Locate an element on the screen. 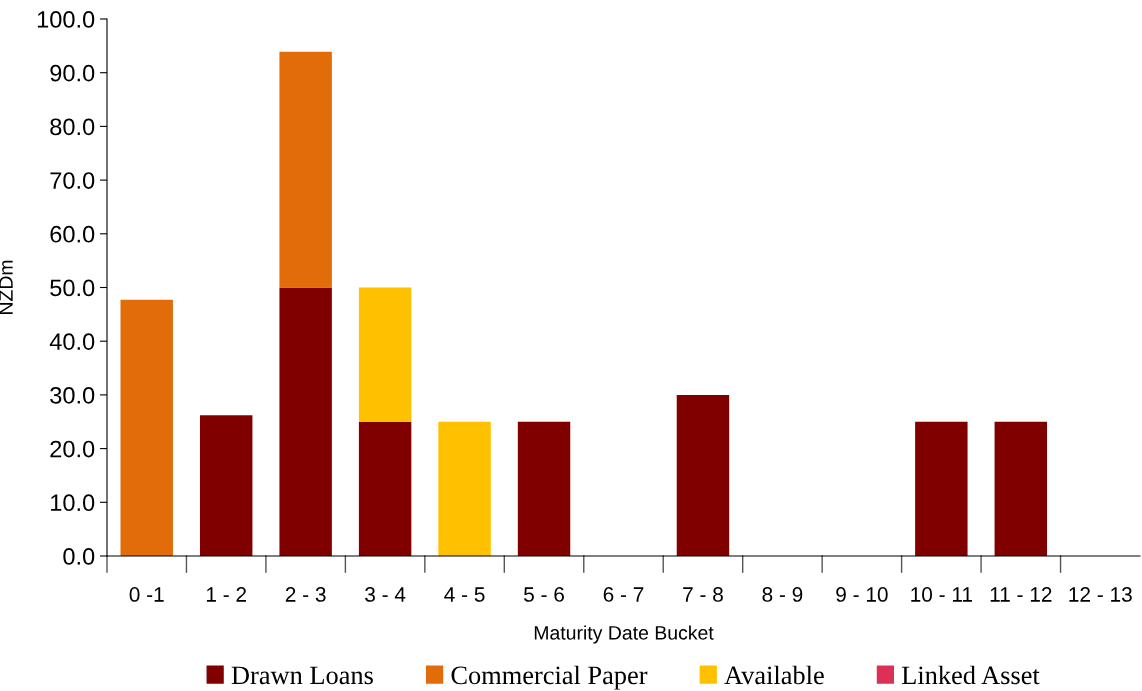  x-tick-label: 5 - 6 is located at coordinates (544, 594).